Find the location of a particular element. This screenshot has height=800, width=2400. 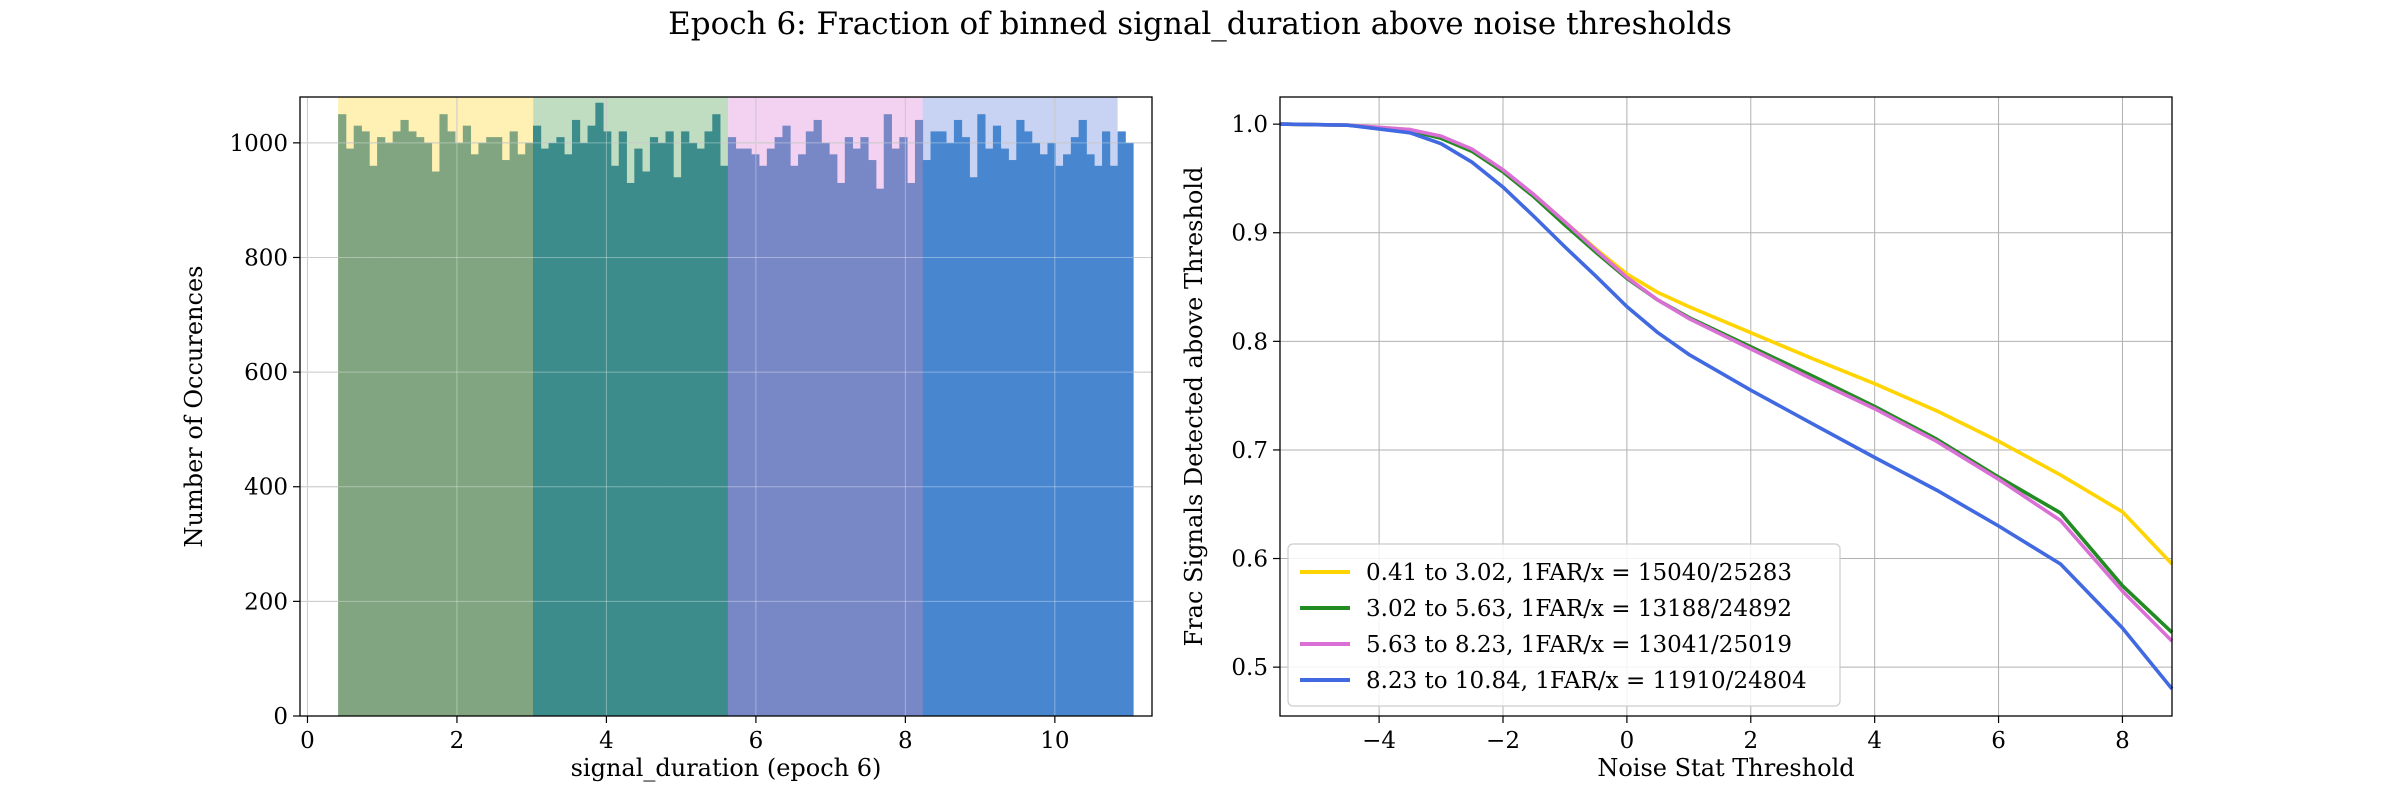

y-tick-label: 400 is located at coordinates (266, 488).